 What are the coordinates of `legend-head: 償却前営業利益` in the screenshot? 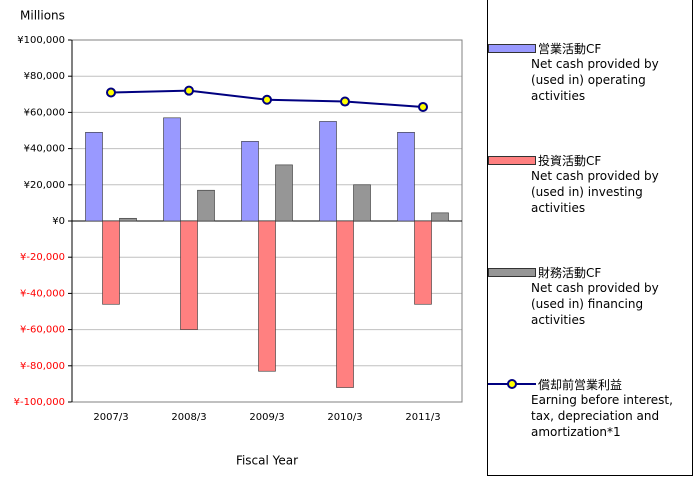 It's located at (588, 384).